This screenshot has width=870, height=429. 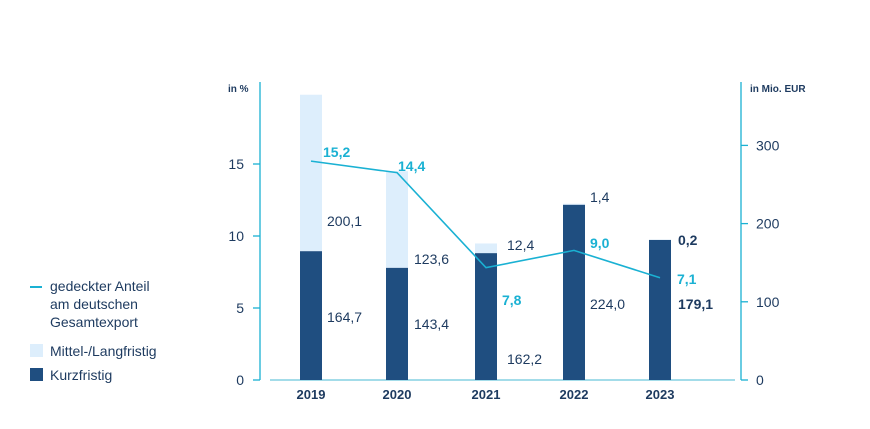 What do you see at coordinates (600, 243) in the screenshot?
I see `data-label-gedeckter-anteil: 9,0` at bounding box center [600, 243].